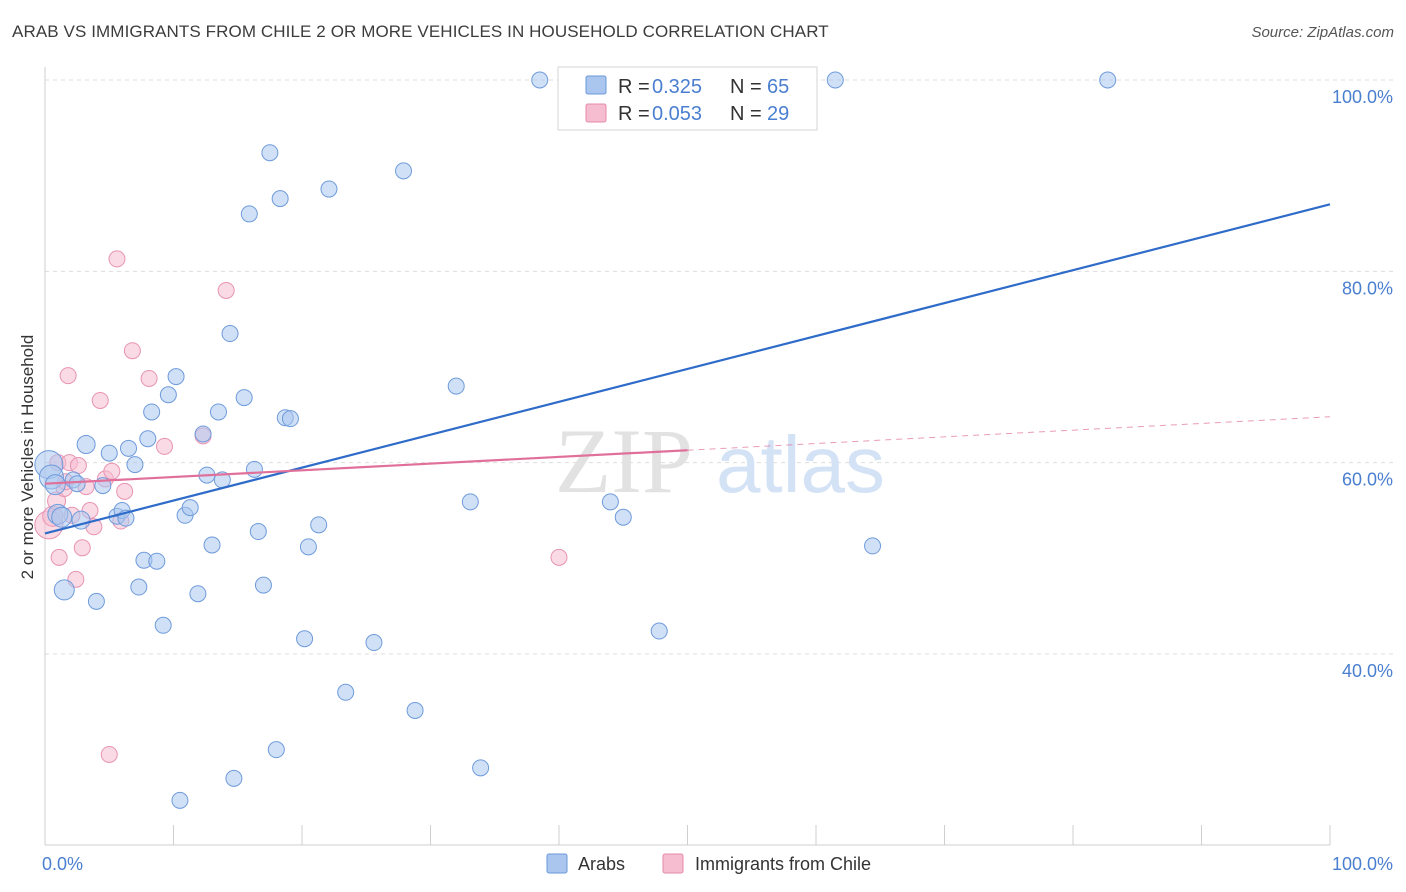 This screenshot has width=1406, height=892. I want to click on legend-n-label-arabs: N =, so click(746, 87).